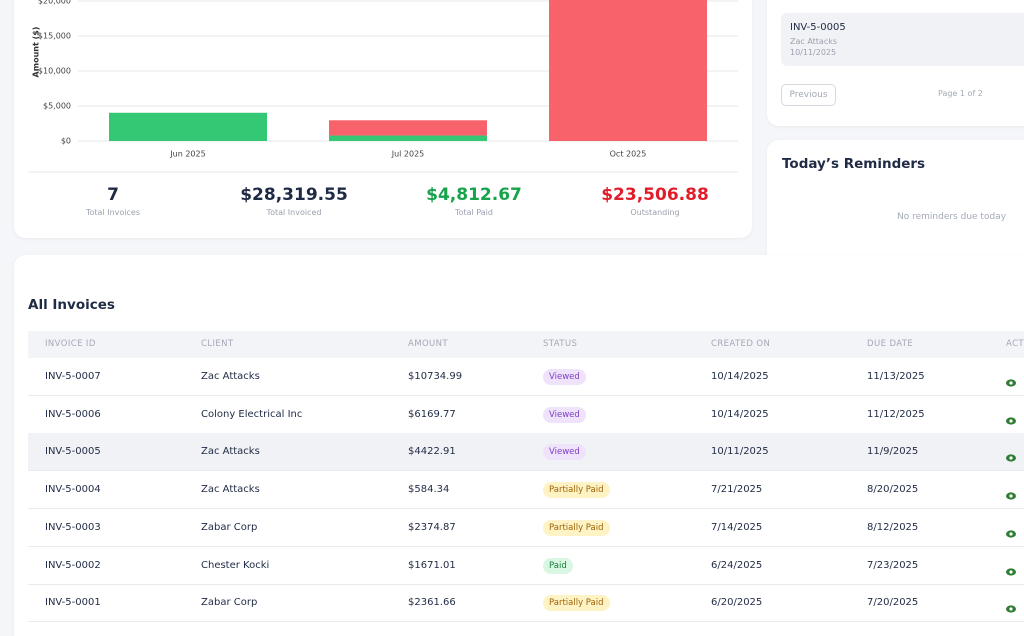 The width and height of the screenshot is (1024, 636). Describe the element at coordinates (70, 344) in the screenshot. I see `column-header: INVOICE ID` at that location.